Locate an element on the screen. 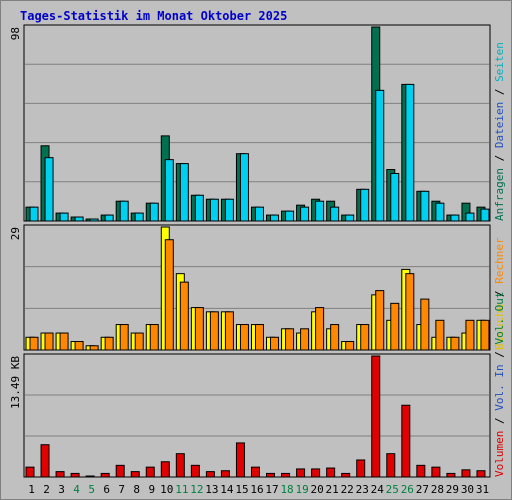 Image resolution: width=512 pixels, height=500 pixels. x-tick-label-13: 13 is located at coordinates (211, 489).